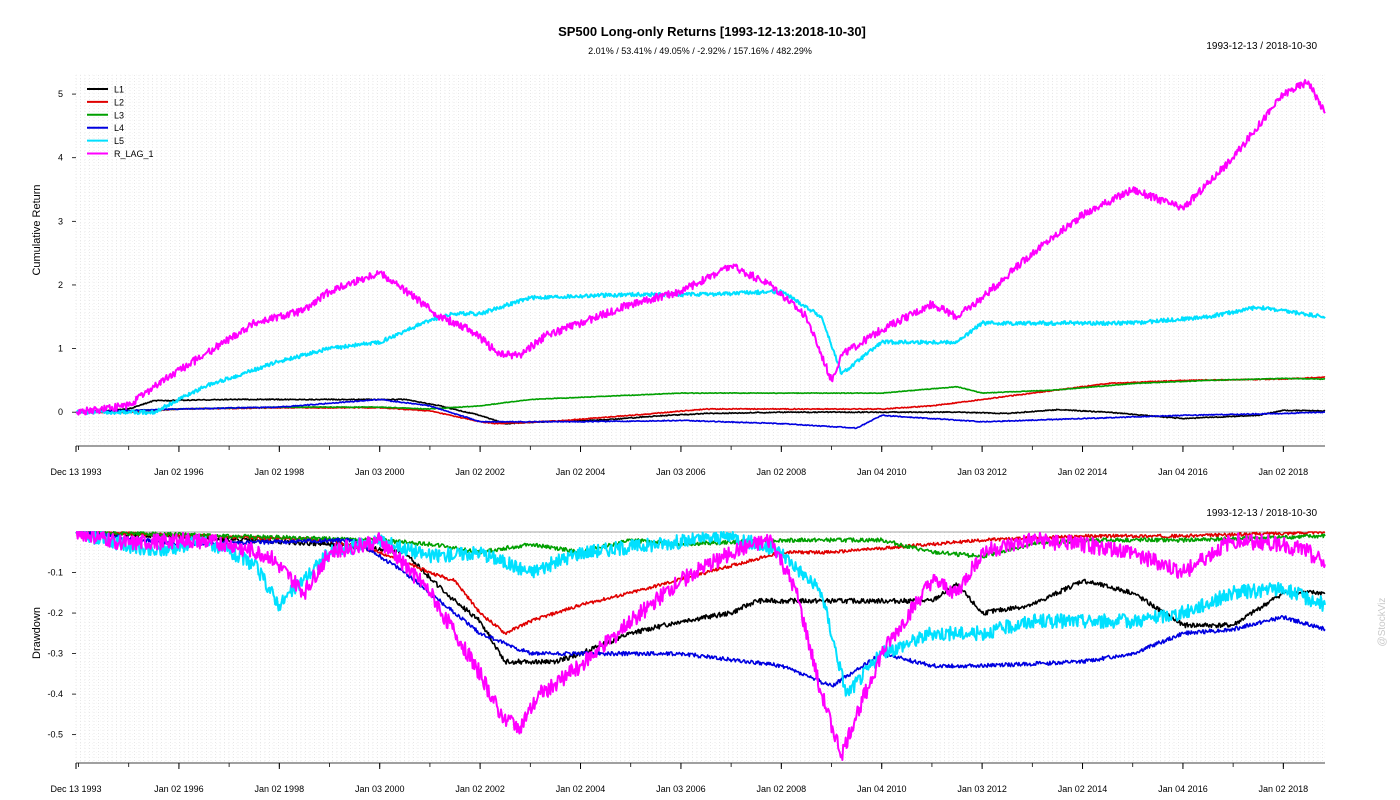 The width and height of the screenshot is (1400, 800). Describe the element at coordinates (1382, 622) in the screenshot. I see `watermark: @StockViz` at that location.